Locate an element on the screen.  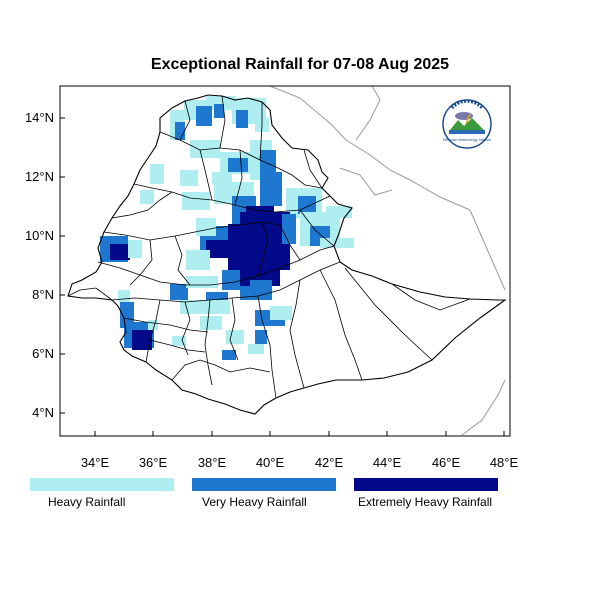
map-title: Exceptional Rainfall for 07-08 Aug 2025 is located at coordinates (300, 64).